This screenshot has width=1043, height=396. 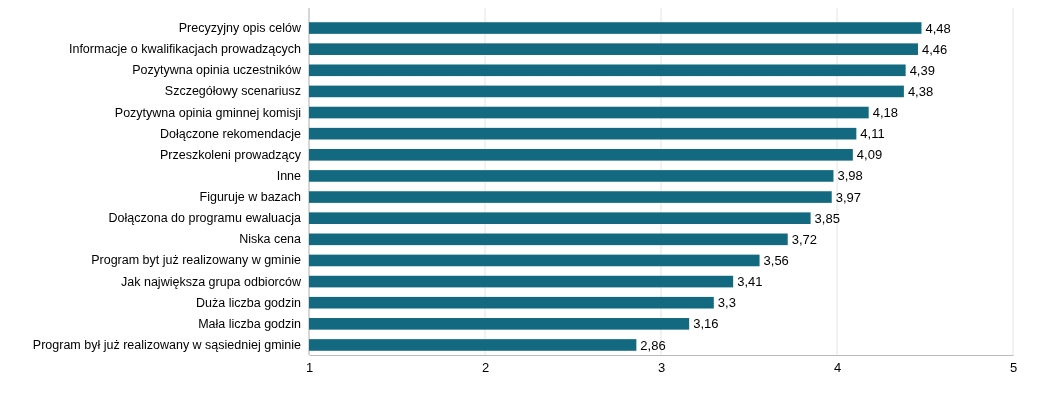 I want to click on y-tick-label: Mała liczba godzin, so click(x=250, y=323).